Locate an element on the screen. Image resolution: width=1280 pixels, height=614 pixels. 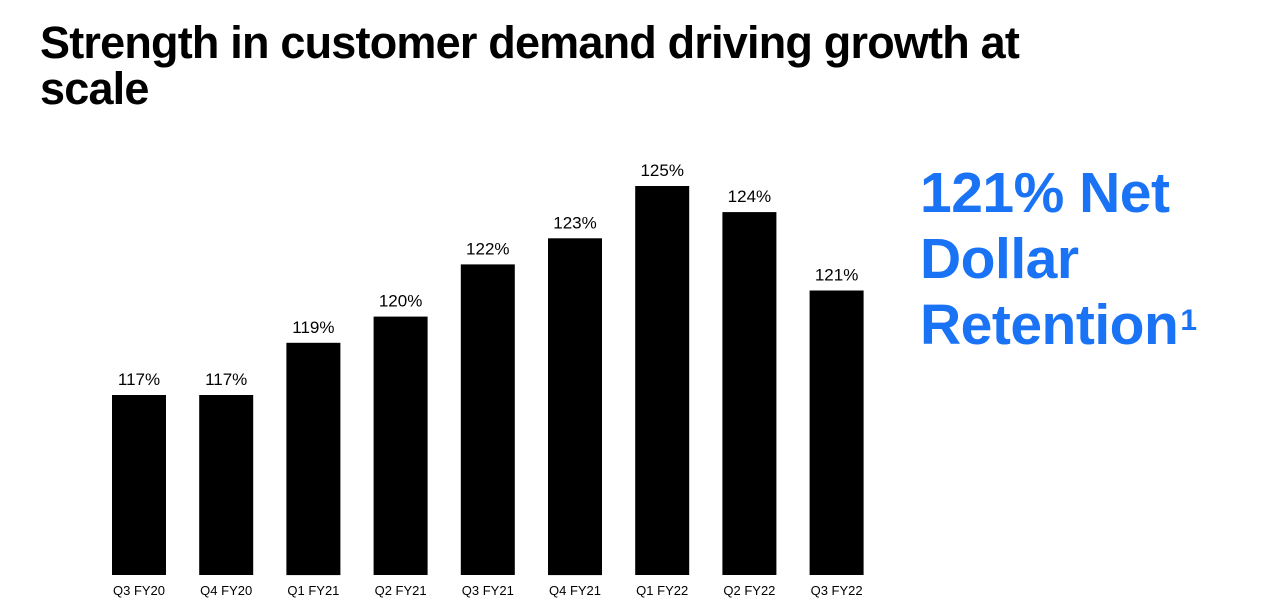
x-tick-label: Q2 FY21 is located at coordinates (401, 590).